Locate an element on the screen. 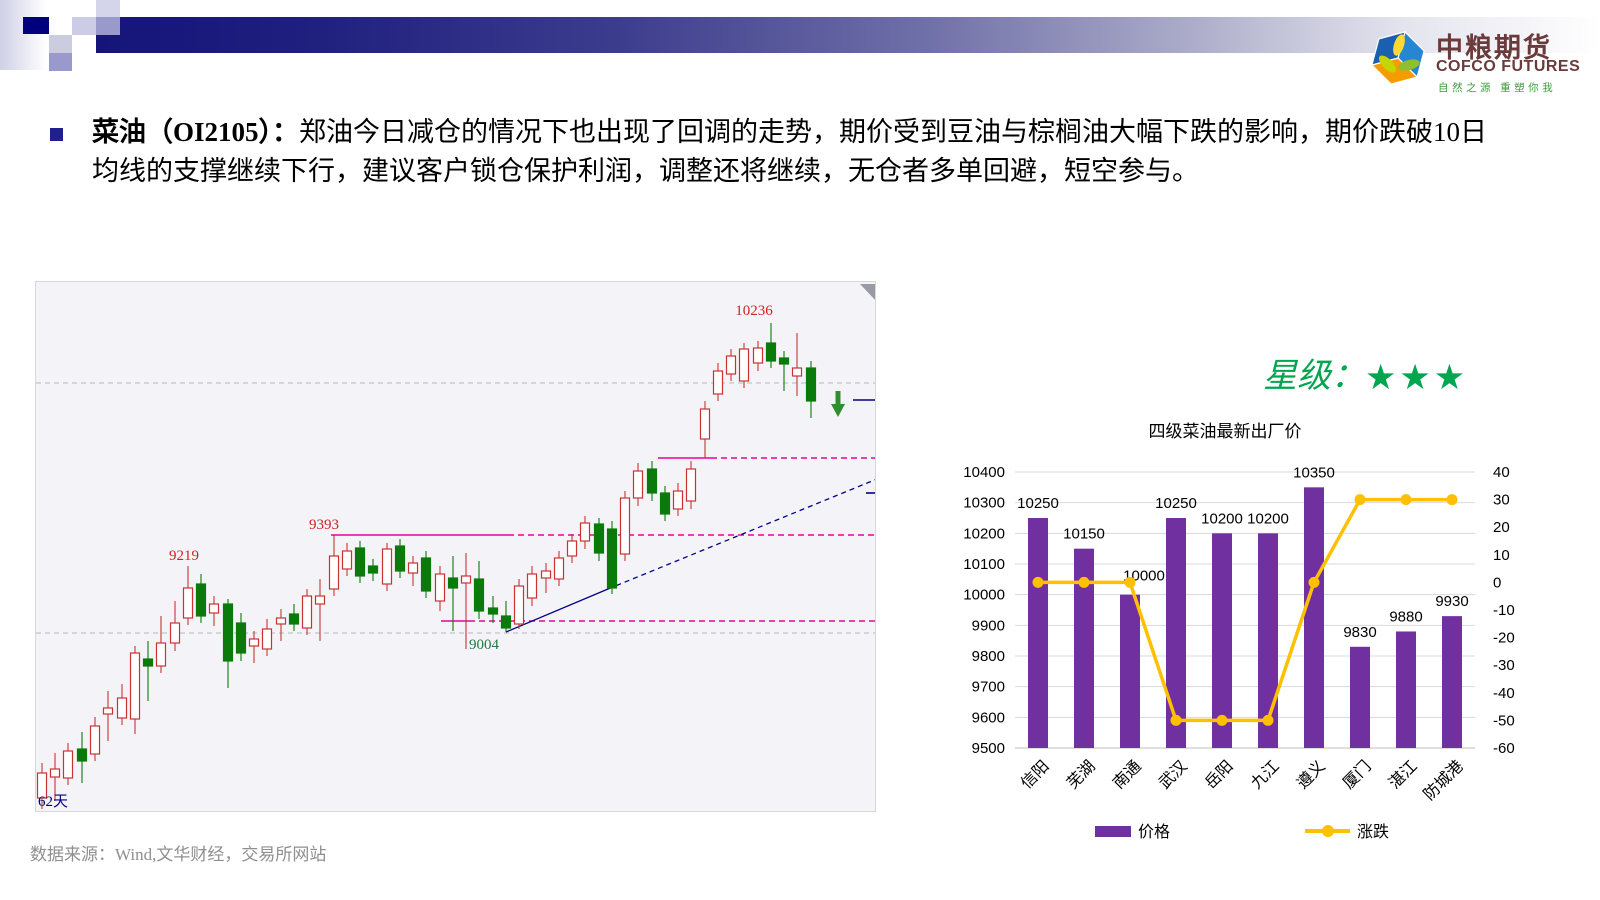 The width and height of the screenshot is (1600, 900). svg-text: 南通 is located at coordinates (1126, 774).